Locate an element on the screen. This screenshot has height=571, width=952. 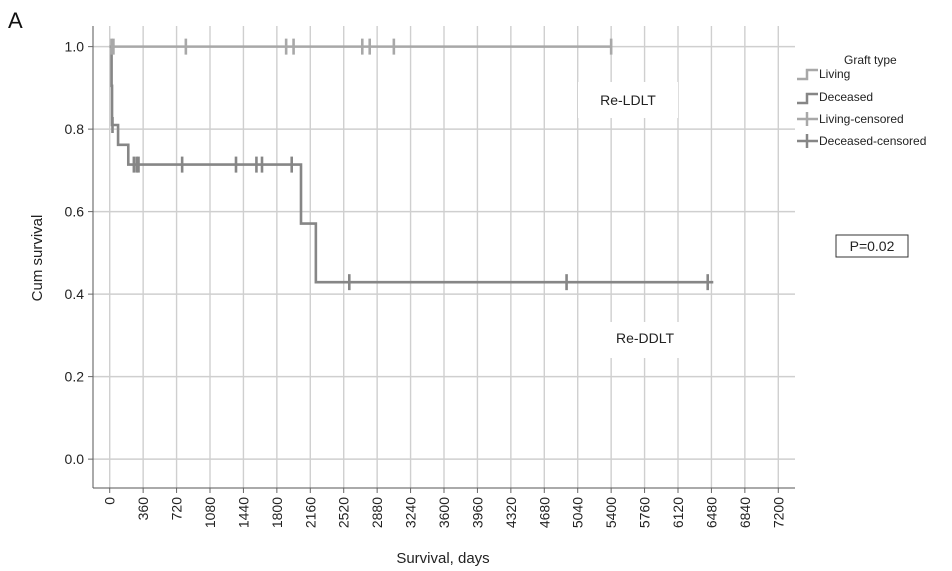
x-tick-label: 4320 is located at coordinates (511, 512).